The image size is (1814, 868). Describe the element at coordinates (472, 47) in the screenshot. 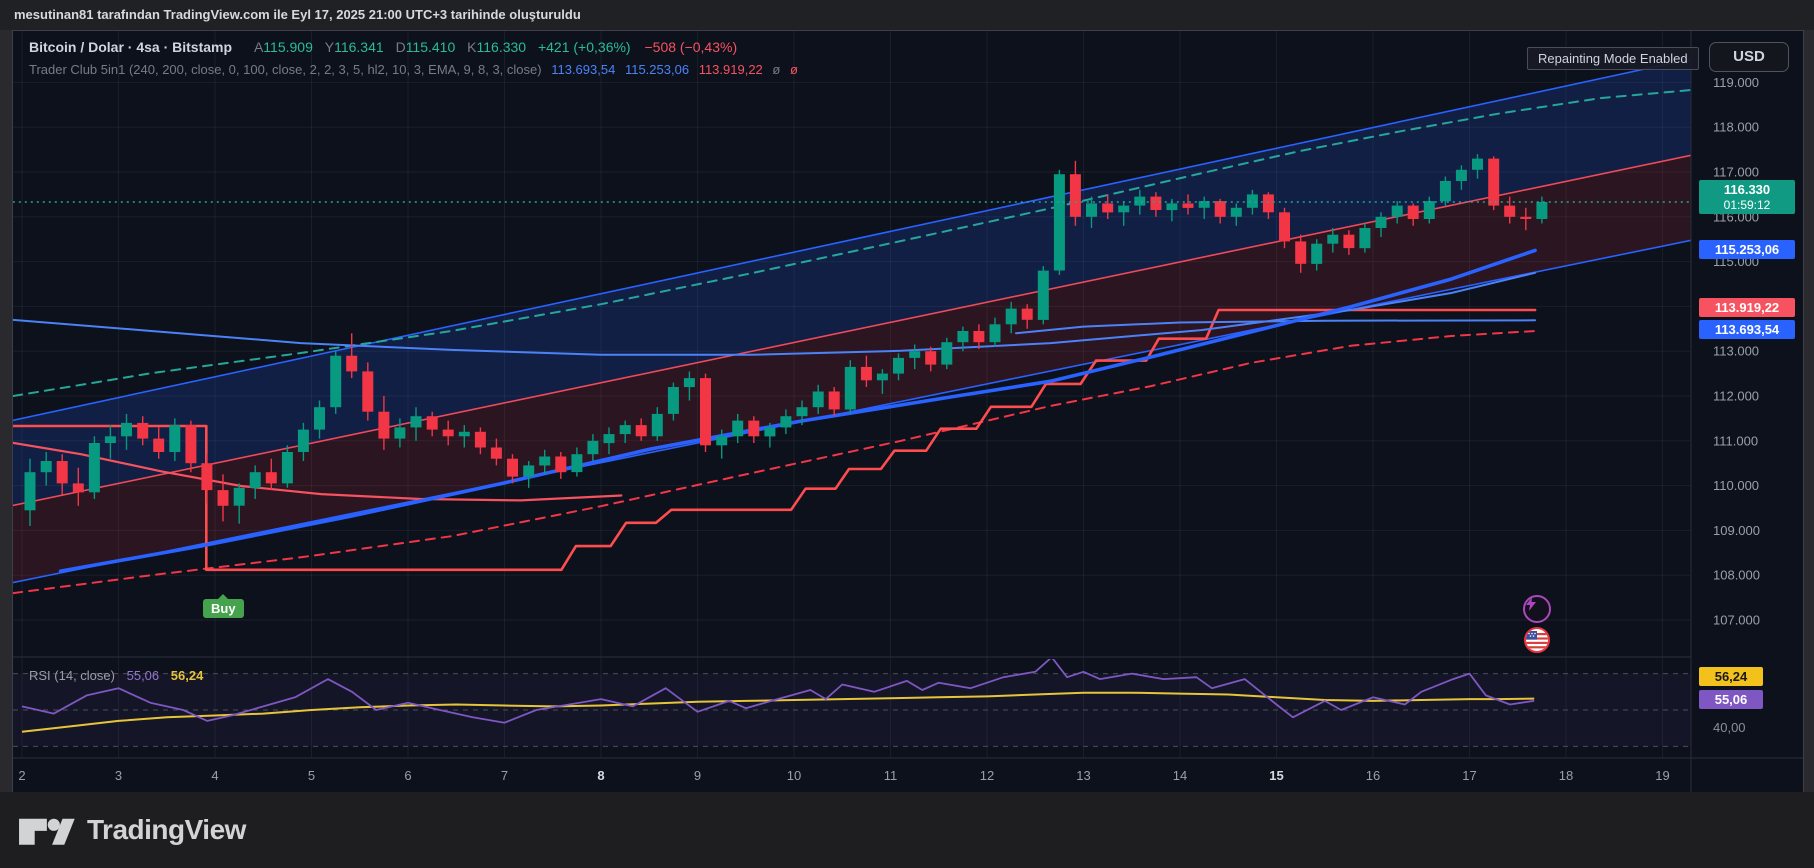

I see `close-label: K` at that location.